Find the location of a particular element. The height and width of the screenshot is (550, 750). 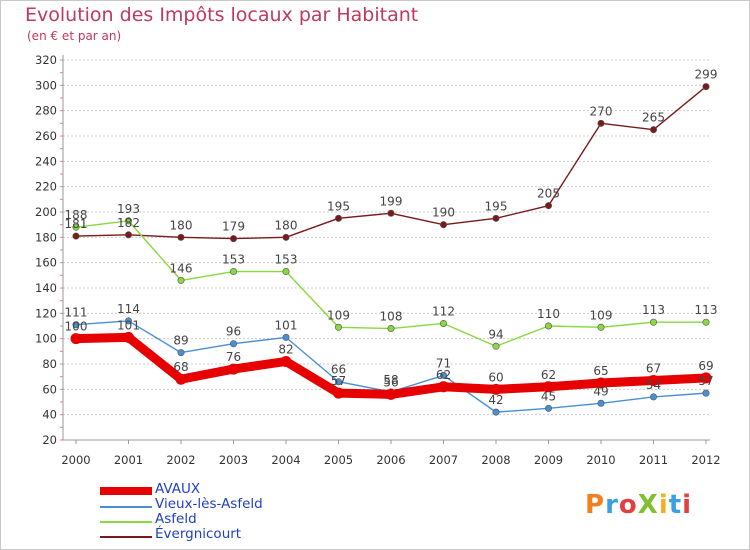

x-tick-label: 2003 is located at coordinates (233, 460).